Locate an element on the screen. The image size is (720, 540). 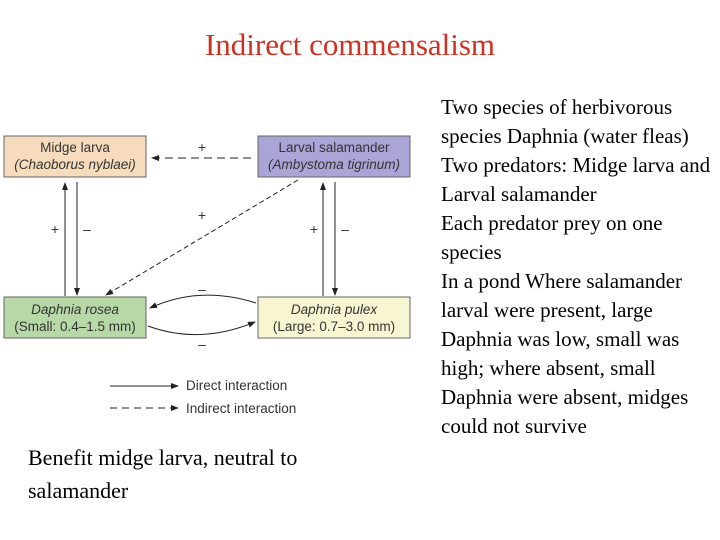
arrow-rosea-to-pulex is located at coordinates (201, 328).